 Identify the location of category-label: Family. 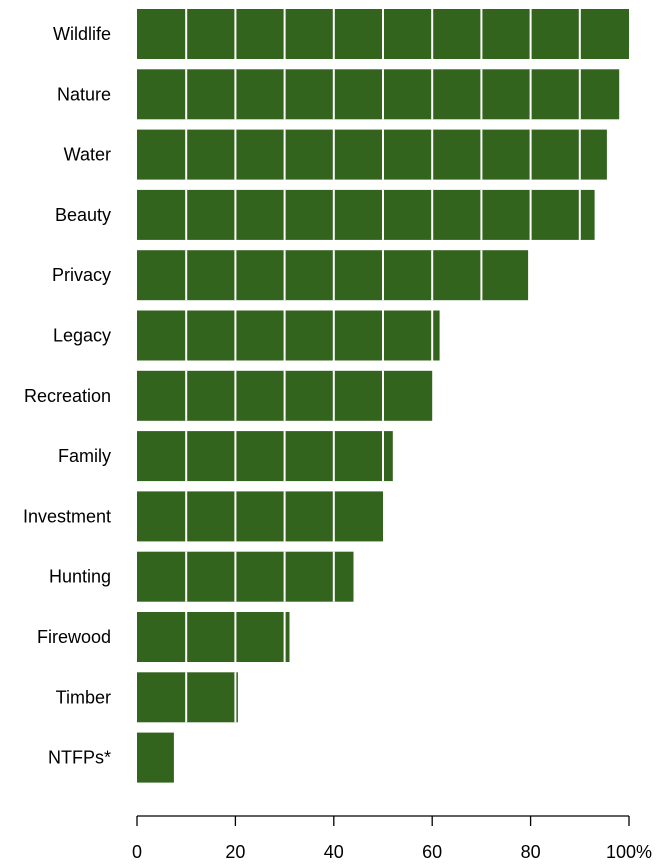
(84, 456).